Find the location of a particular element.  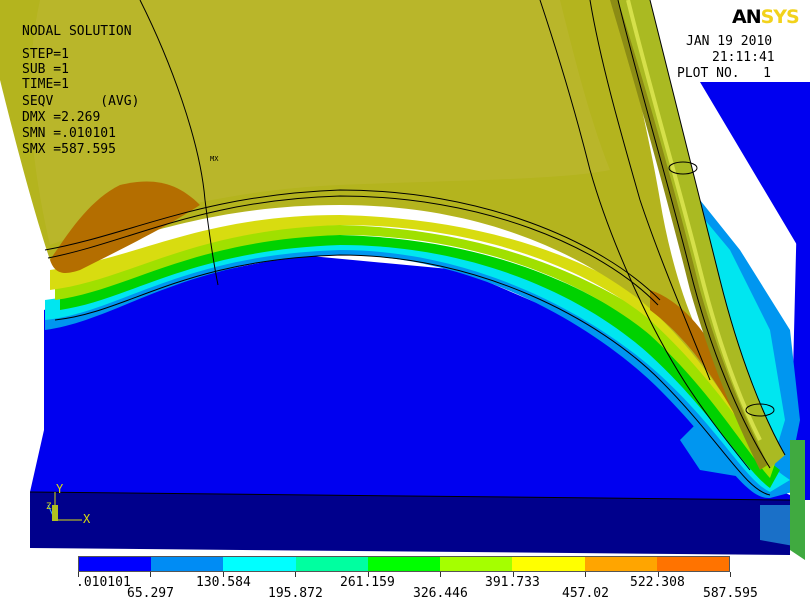

legend-label: 326.446 is located at coordinates (440, 593).